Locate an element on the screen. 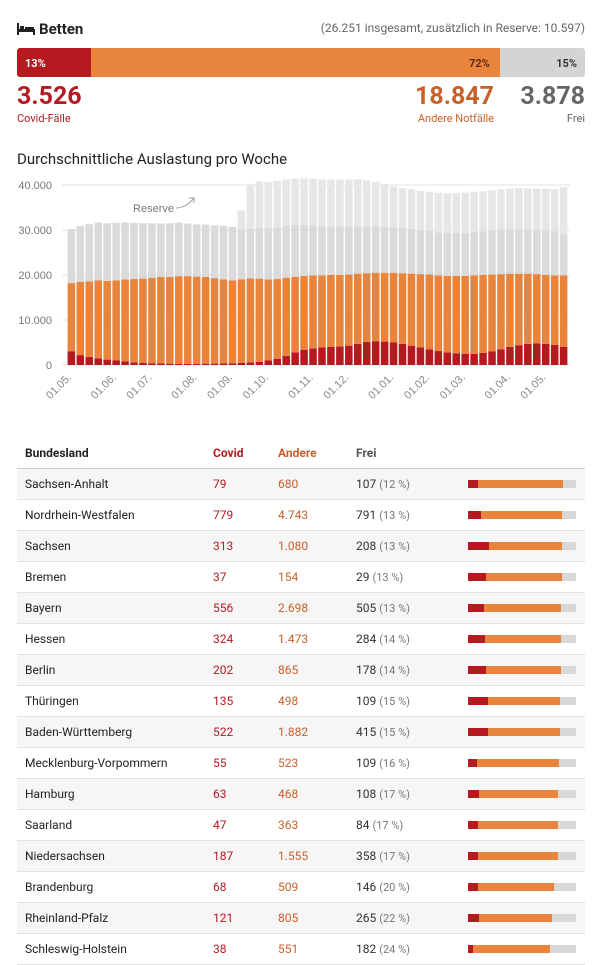 The width and height of the screenshot is (602, 965). table-row: Hamburg 63 468 108 (17 %) is located at coordinates (301, 794).